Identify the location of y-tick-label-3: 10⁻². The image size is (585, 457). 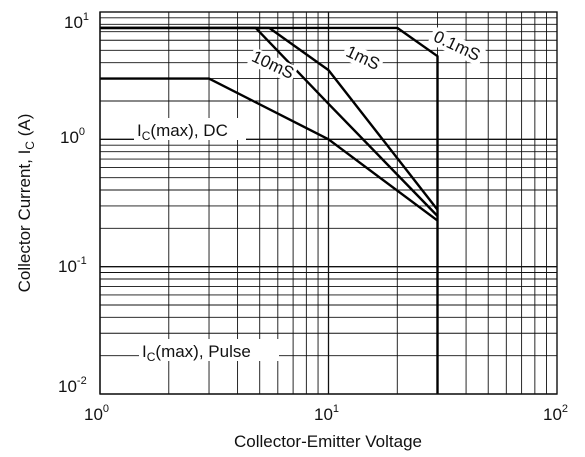
(72, 385).